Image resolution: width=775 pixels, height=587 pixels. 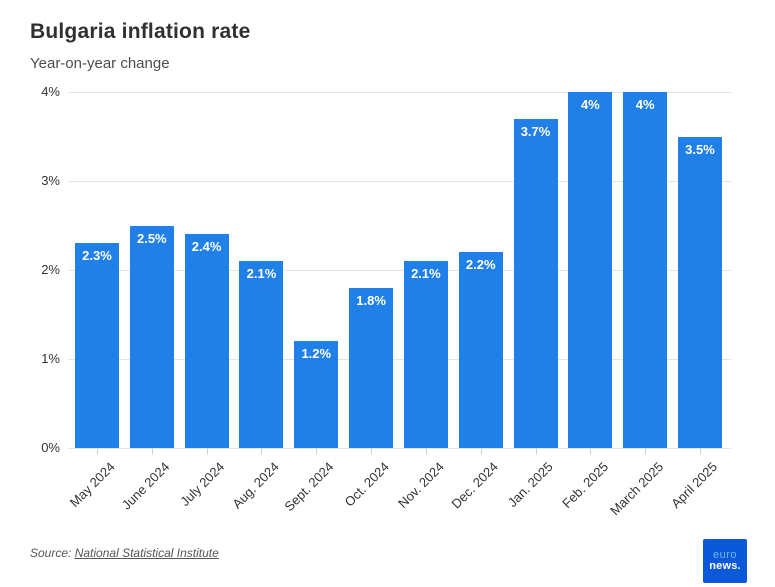 I want to click on bar-value-label: 1.8%, so click(x=371, y=300).